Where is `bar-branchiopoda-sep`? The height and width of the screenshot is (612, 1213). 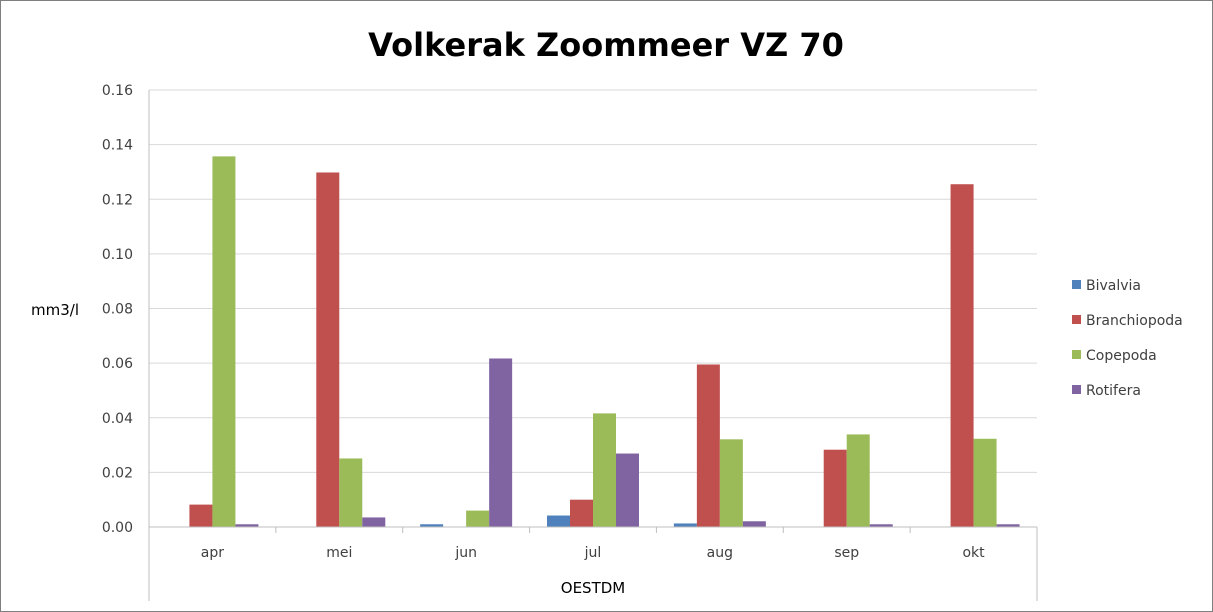 bar-branchiopoda-sep is located at coordinates (835, 488).